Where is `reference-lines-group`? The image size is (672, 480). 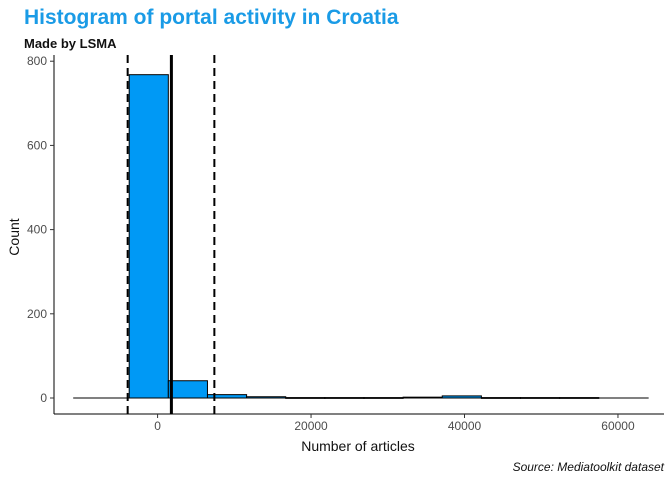
reference-lines-group is located at coordinates (171, 234).